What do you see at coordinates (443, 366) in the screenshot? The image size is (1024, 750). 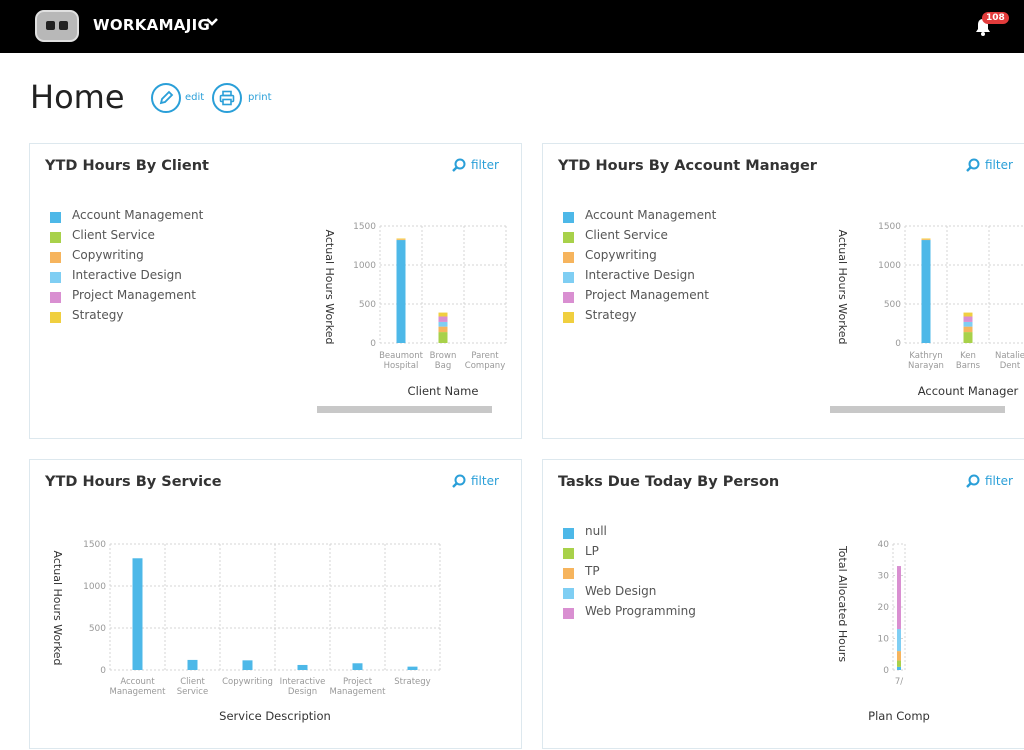 I see `x-tick-label: Bag` at bounding box center [443, 366].